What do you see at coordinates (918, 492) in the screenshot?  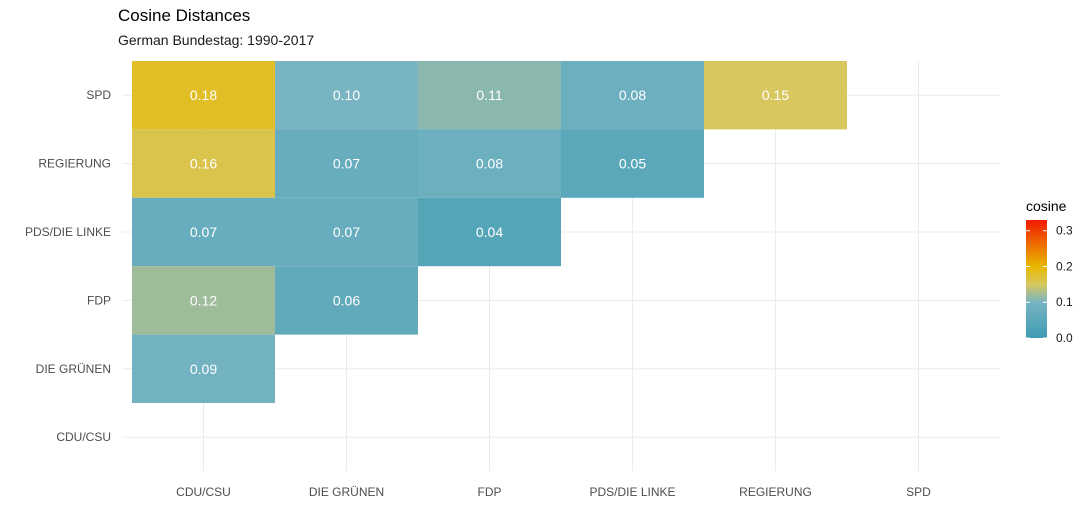 I see `x-tick-label: SPD` at bounding box center [918, 492].